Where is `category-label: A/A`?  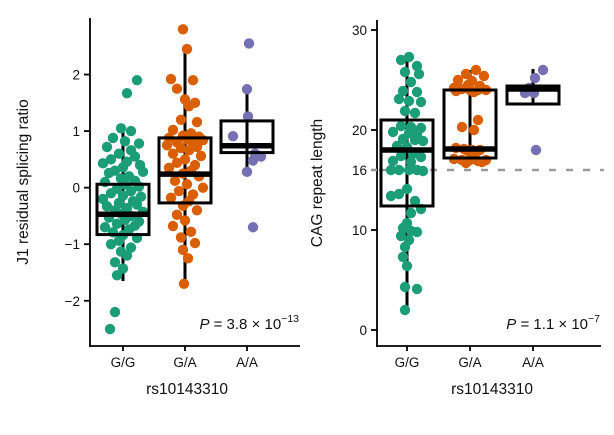
category-label: A/A is located at coordinates (247, 362).